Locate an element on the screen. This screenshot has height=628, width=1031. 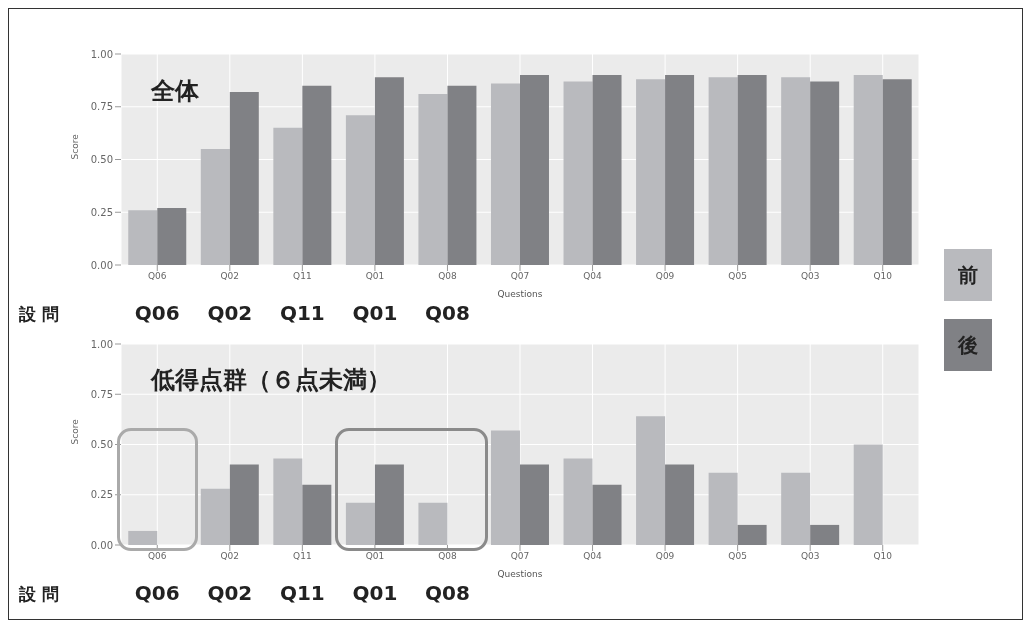
text: 全体 is located at coordinates (175, 92).